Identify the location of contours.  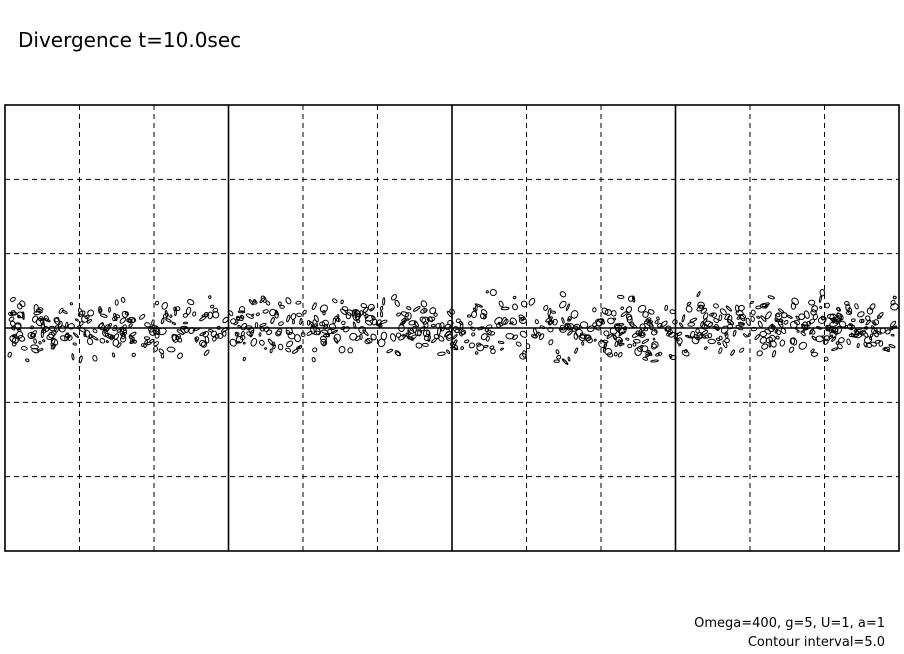
(453, 326).